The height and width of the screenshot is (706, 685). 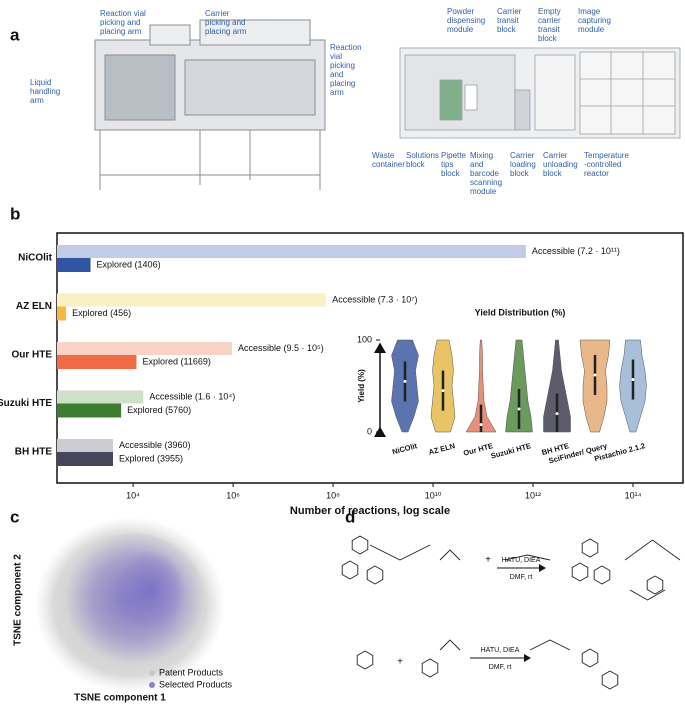 What do you see at coordinates (192, 396) in the screenshot?
I see `value-label: Accessible (1.6 · 10⁴)` at bounding box center [192, 396].